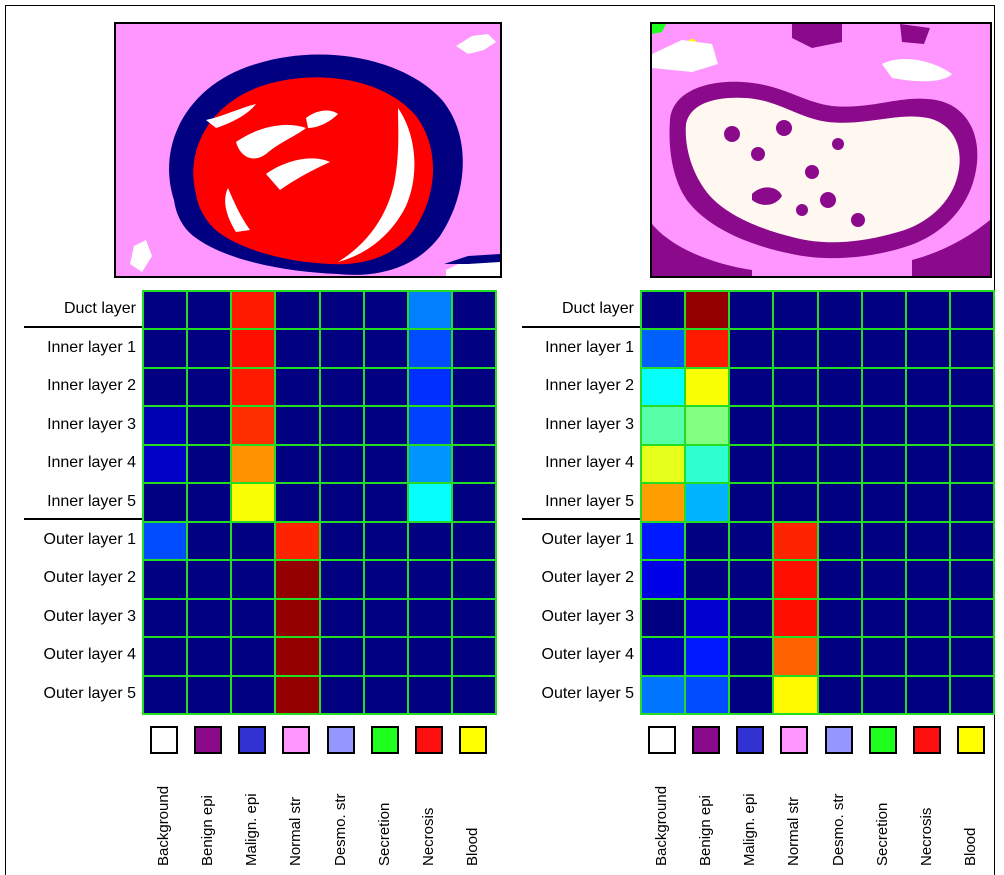  Describe the element at coordinates (597, 309) in the screenshot. I see `row-label: Duct layer` at that location.